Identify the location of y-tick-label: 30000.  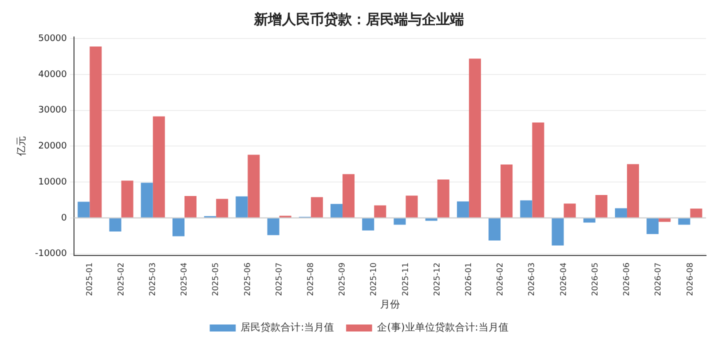
(53, 111).